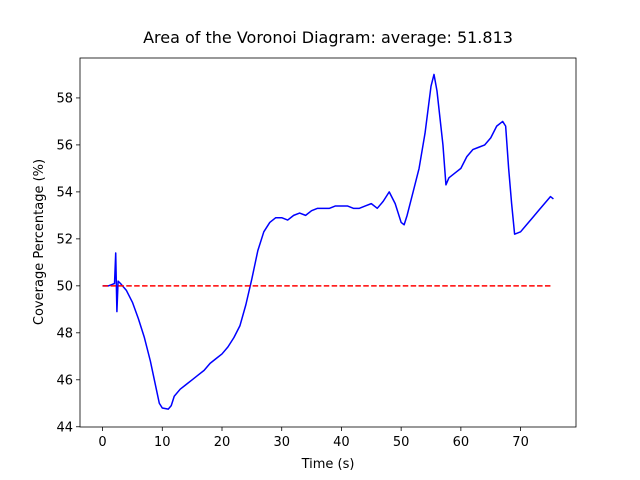 This screenshot has width=640, height=480. What do you see at coordinates (341, 442) in the screenshot?
I see `x-tick-label: 40` at bounding box center [341, 442].